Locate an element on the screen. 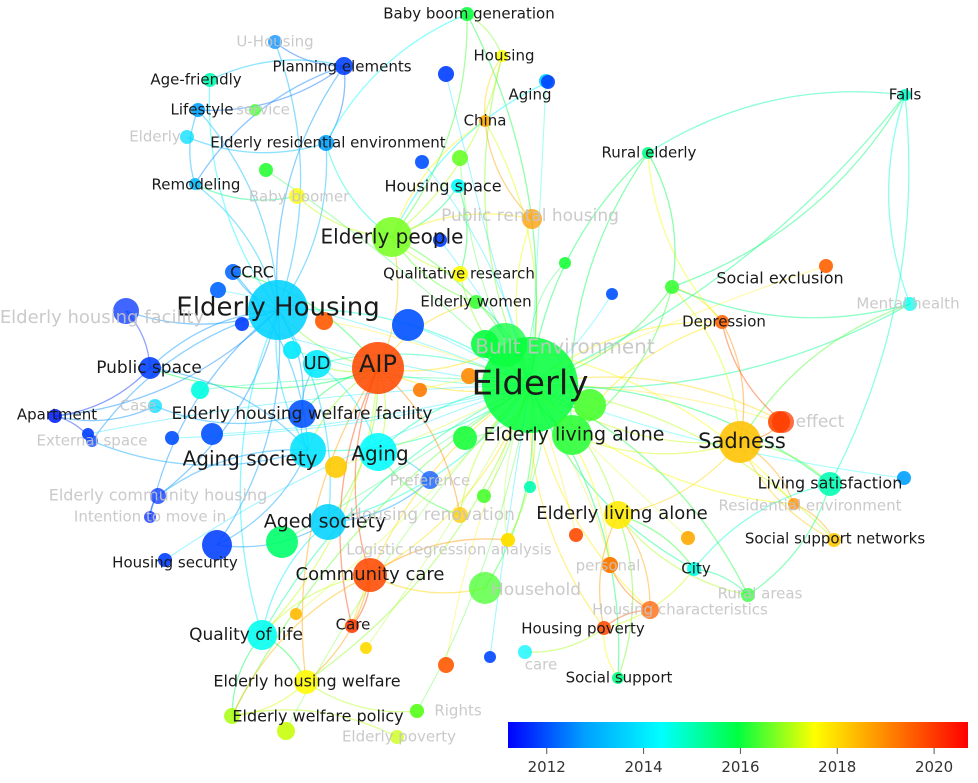 The height and width of the screenshot is (783, 978). node-elderly-cut is located at coordinates (187, 137).